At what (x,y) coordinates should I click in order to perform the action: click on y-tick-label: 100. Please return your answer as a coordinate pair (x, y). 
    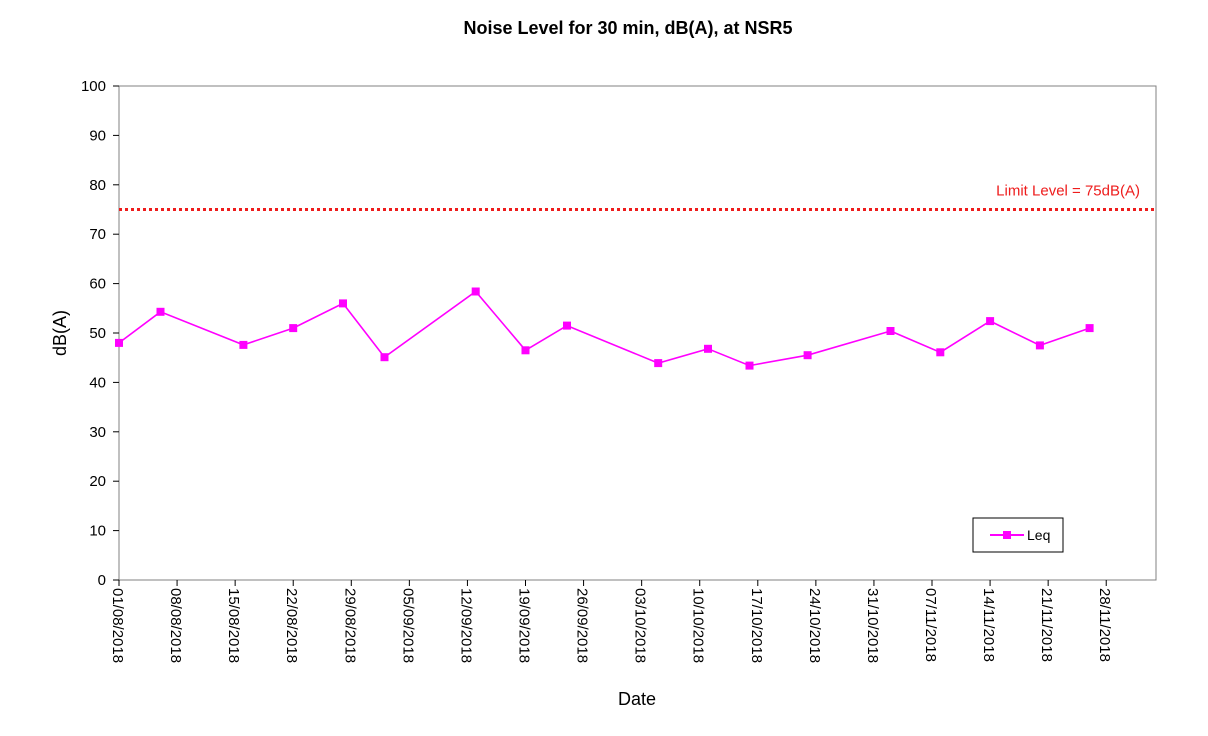
    Looking at the image, I should click on (93, 86).